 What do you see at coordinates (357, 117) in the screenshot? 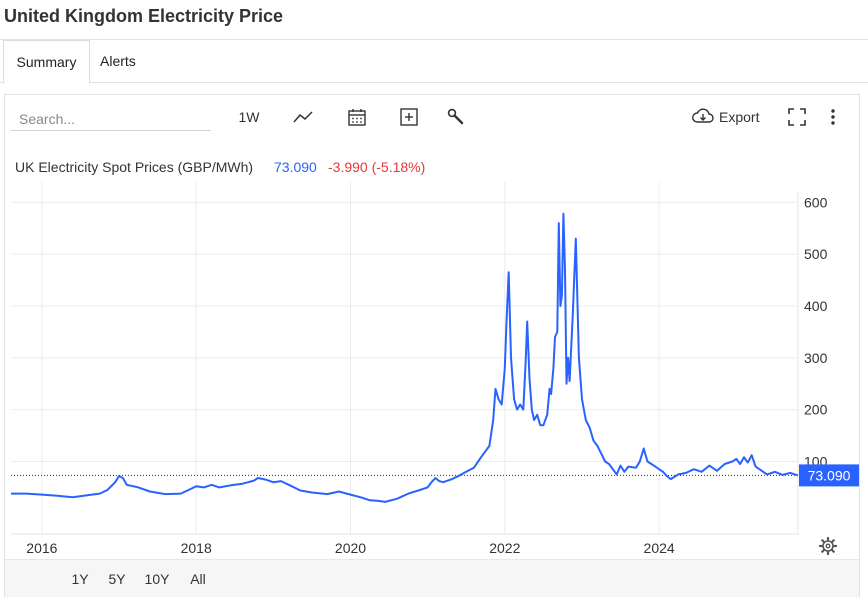
I see `calendar-icon` at bounding box center [357, 117].